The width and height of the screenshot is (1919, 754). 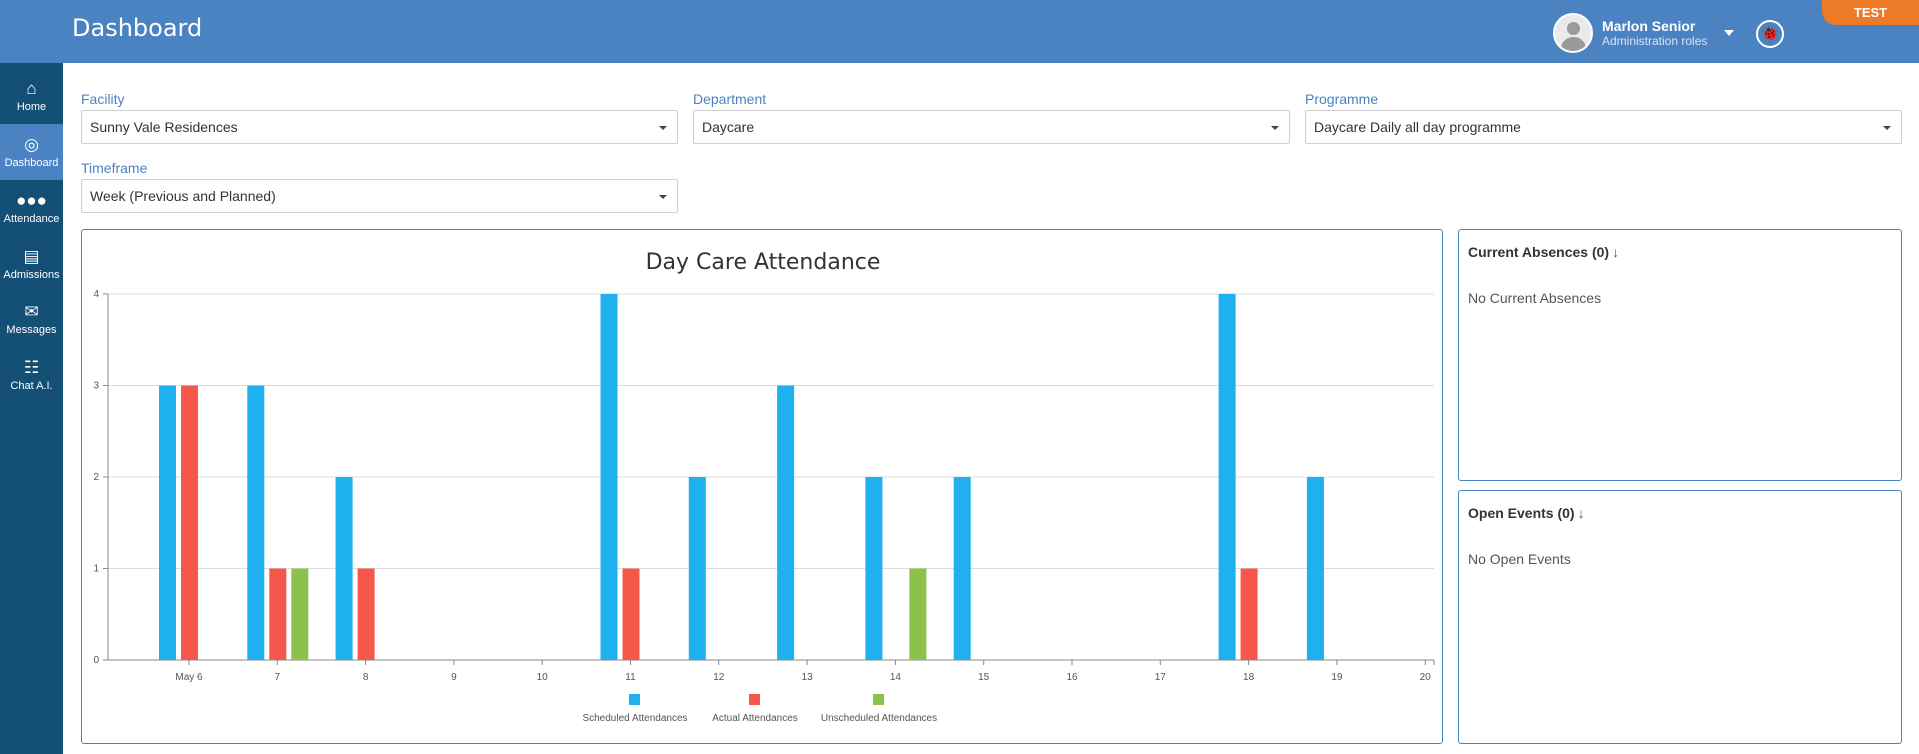 What do you see at coordinates (1573, 33) in the screenshot?
I see `avatar` at bounding box center [1573, 33].